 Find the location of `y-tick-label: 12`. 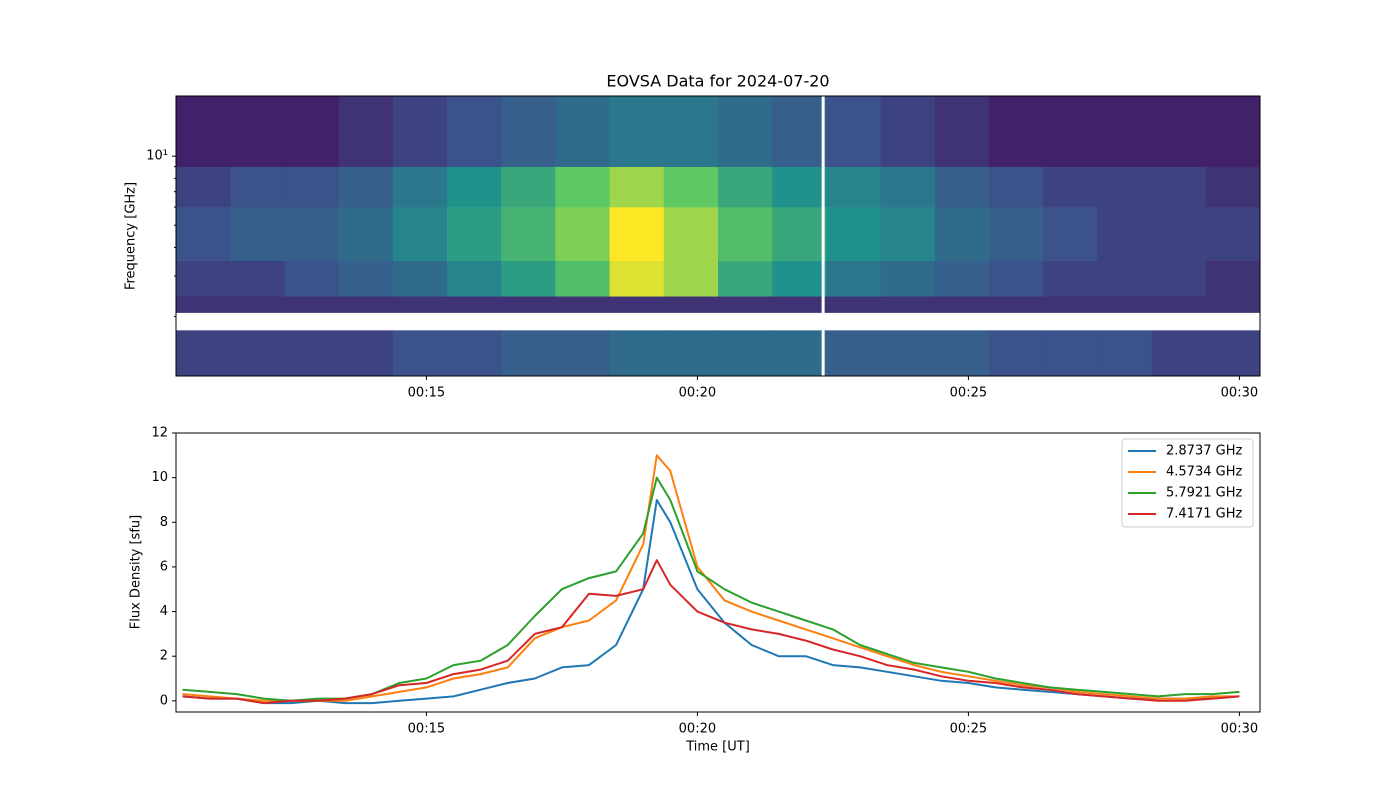

y-tick-label: 12 is located at coordinates (159, 433).